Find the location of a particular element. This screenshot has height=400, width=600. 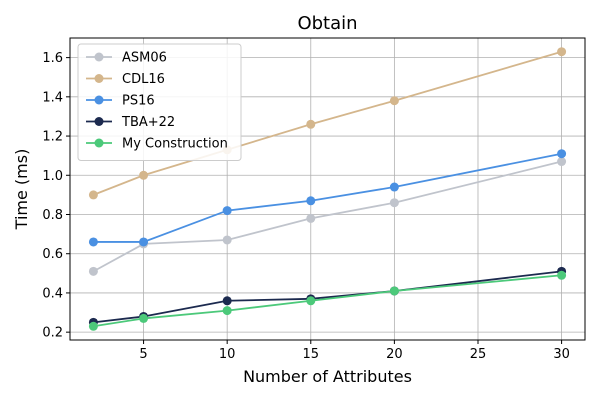

legend-label: My Construction is located at coordinates (175, 144).